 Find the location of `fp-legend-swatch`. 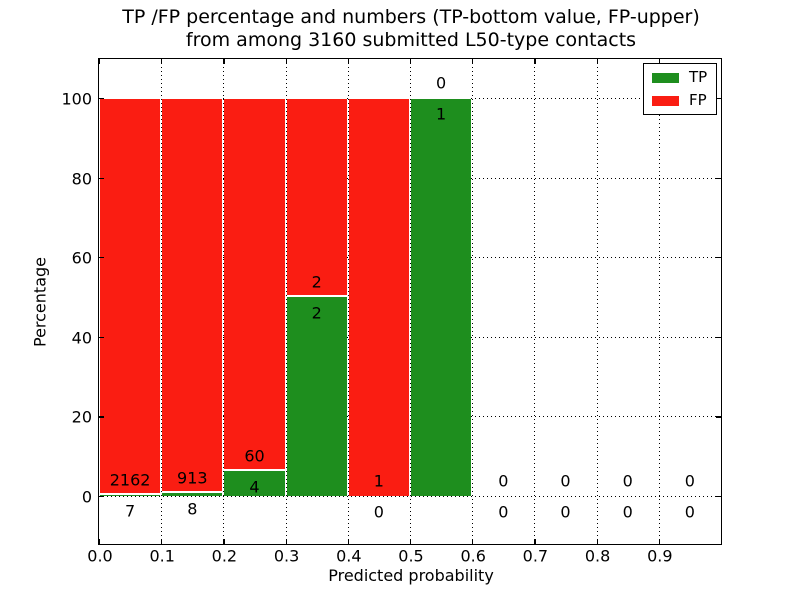

fp-legend-swatch is located at coordinates (665, 100).